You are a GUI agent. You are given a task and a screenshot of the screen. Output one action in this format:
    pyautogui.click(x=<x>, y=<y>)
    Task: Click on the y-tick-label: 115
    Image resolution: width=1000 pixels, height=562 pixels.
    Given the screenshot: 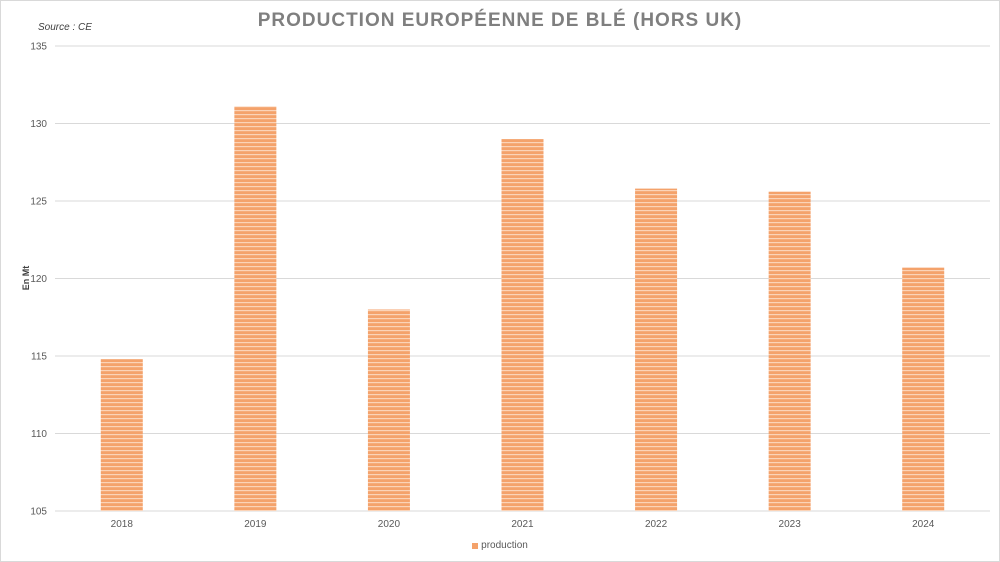 What is the action you would take?
    pyautogui.click(x=39, y=357)
    